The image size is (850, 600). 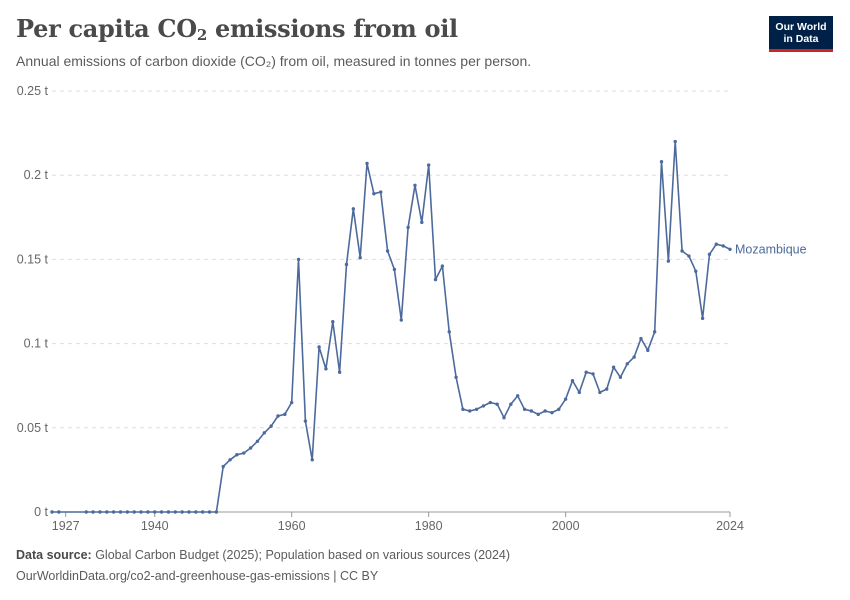 What do you see at coordinates (33, 91) in the screenshot?
I see `y-tick-label: 0.25 t` at bounding box center [33, 91].